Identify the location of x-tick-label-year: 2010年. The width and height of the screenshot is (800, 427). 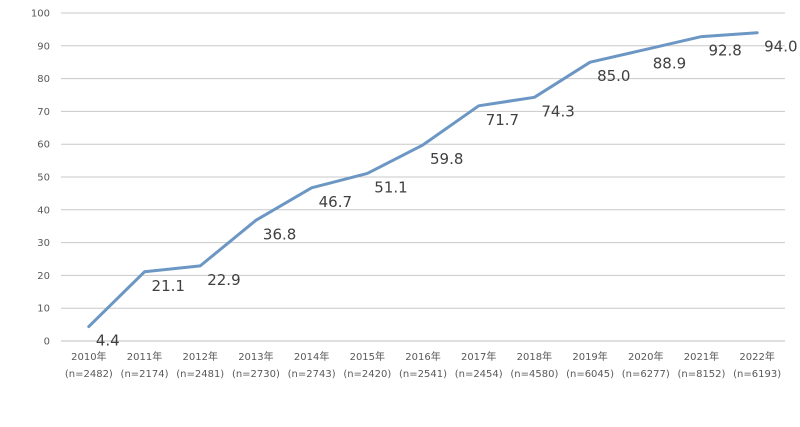
(88, 356).